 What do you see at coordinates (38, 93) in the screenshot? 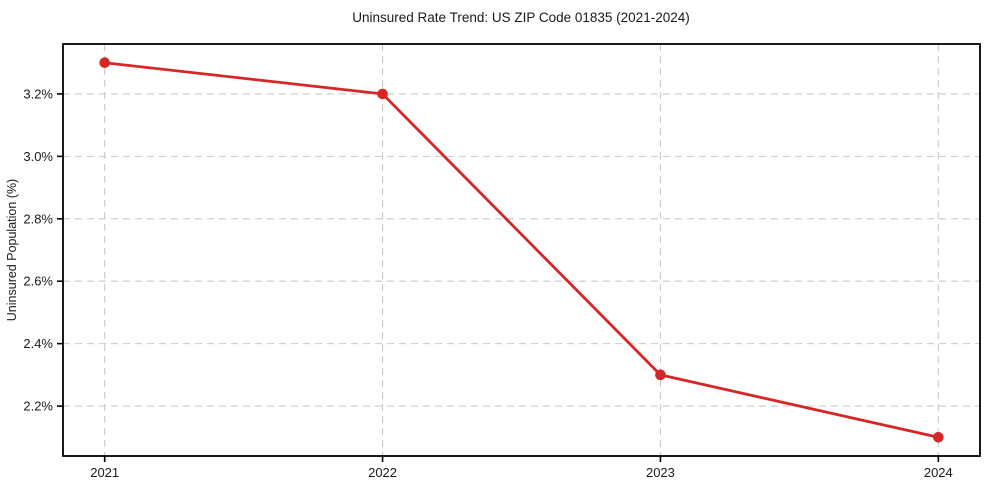
I see `y-tick-label: 3.2%` at bounding box center [38, 93].